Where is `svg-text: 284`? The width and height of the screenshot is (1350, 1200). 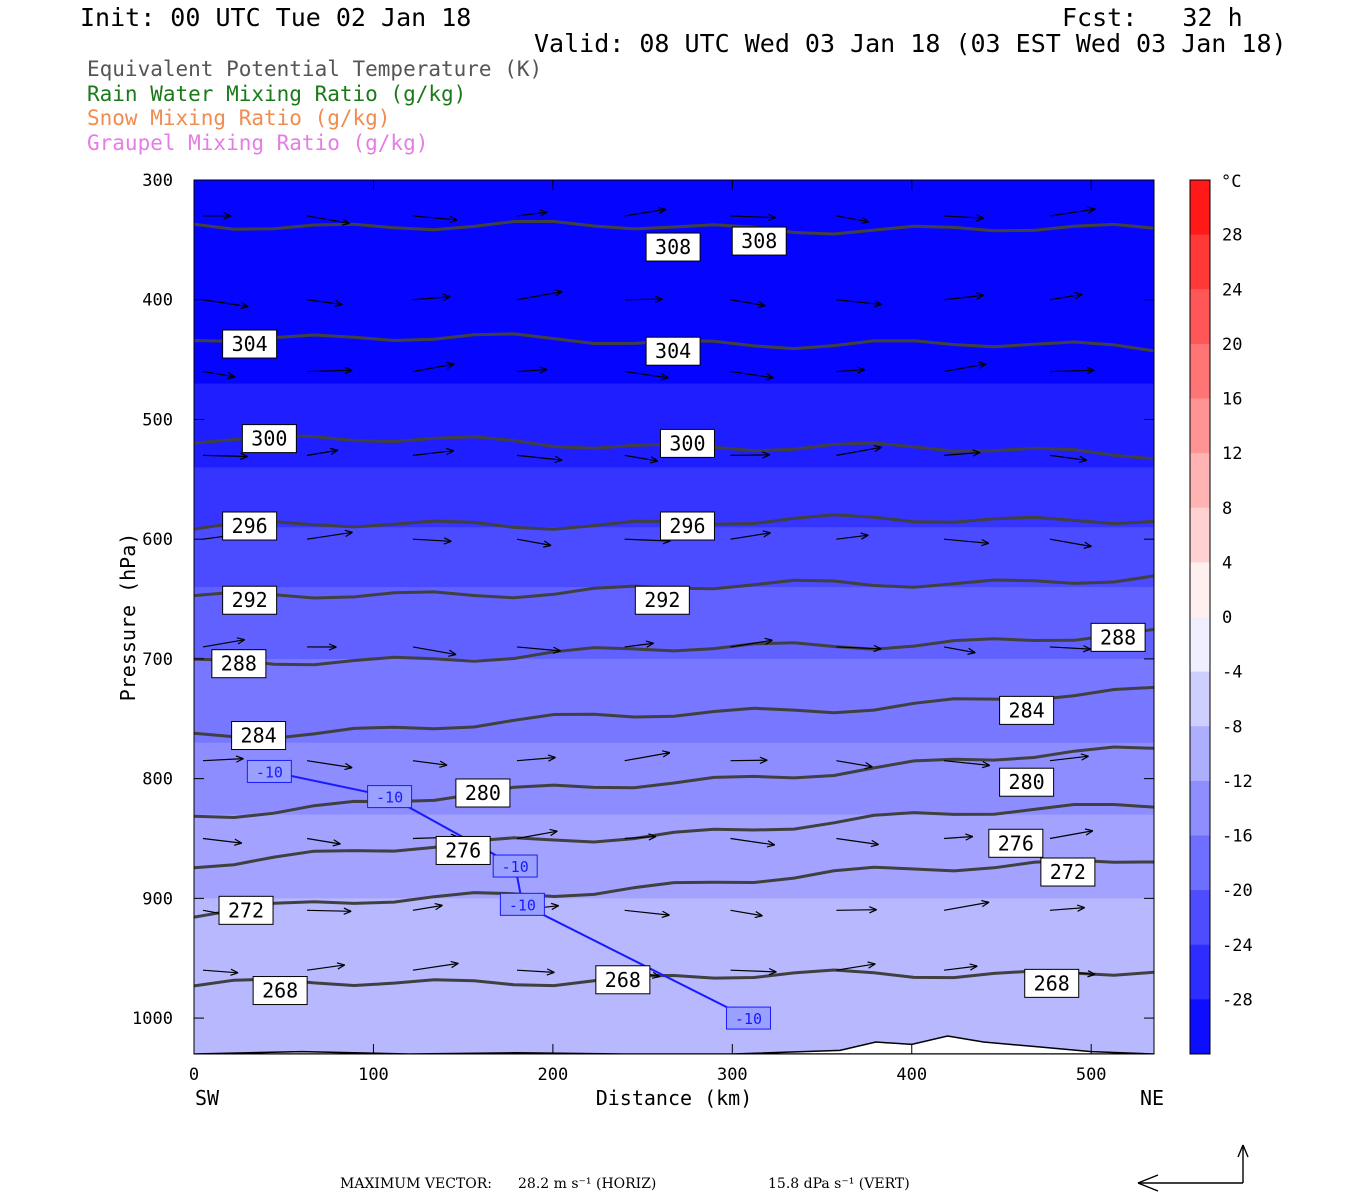 svg-text: 284 is located at coordinates (1027, 710).